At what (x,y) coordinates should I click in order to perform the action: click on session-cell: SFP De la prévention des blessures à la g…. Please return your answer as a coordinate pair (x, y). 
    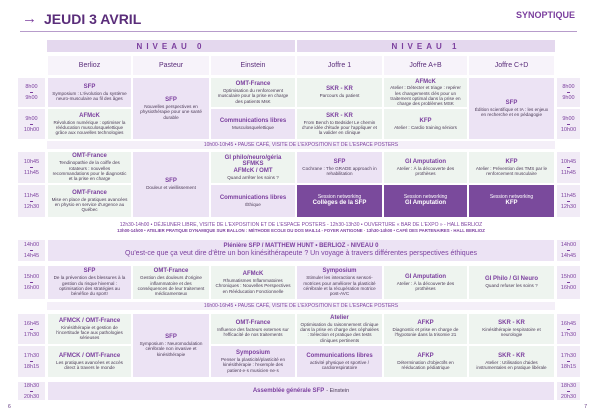
    Looking at the image, I should click on (89, 282).